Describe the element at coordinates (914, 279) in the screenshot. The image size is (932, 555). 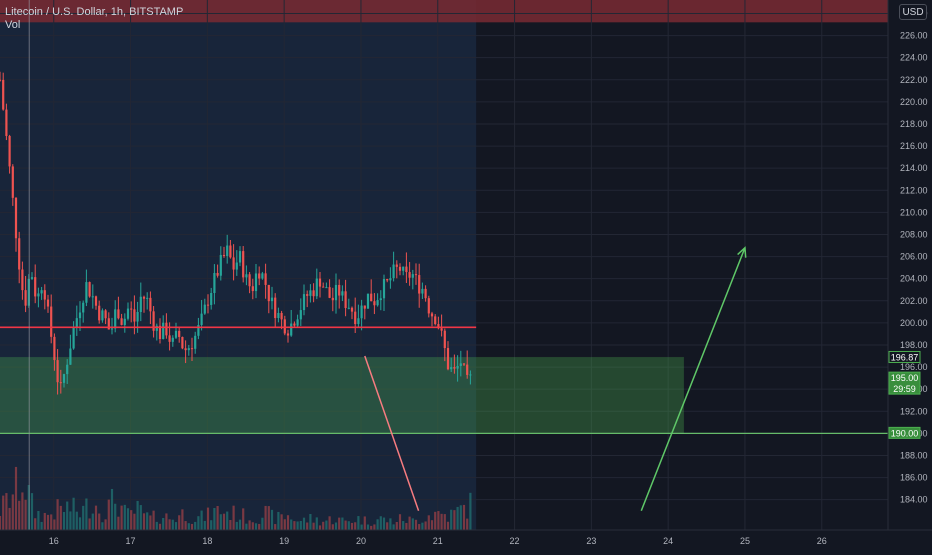
I see `price-tick-label: 204.00` at that location.